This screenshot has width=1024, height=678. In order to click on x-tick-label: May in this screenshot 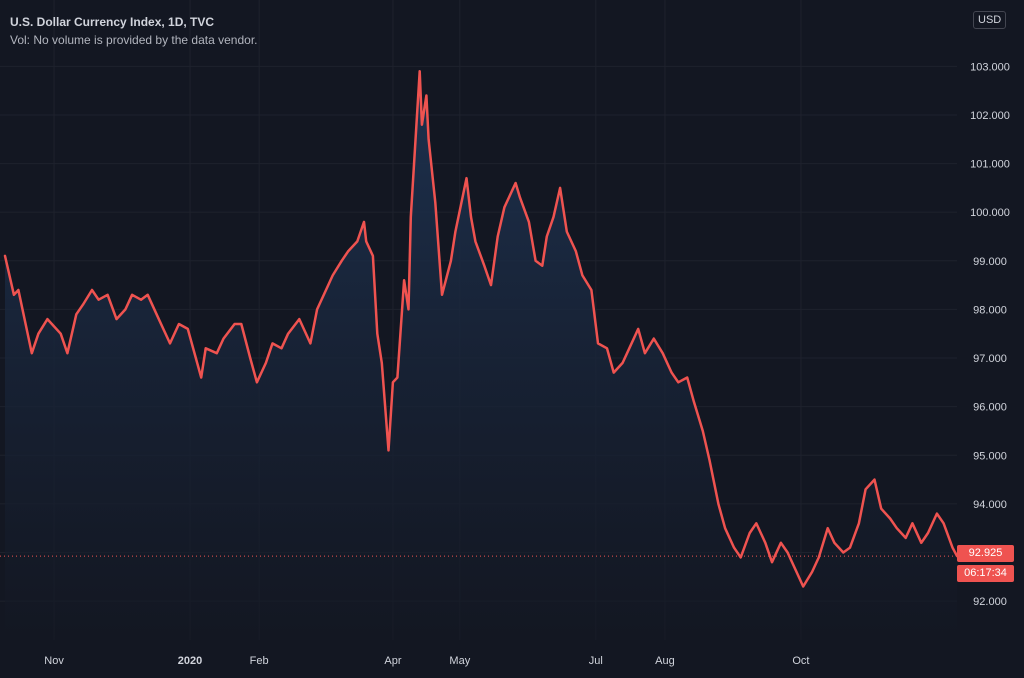, I will do `click(459, 661)`.